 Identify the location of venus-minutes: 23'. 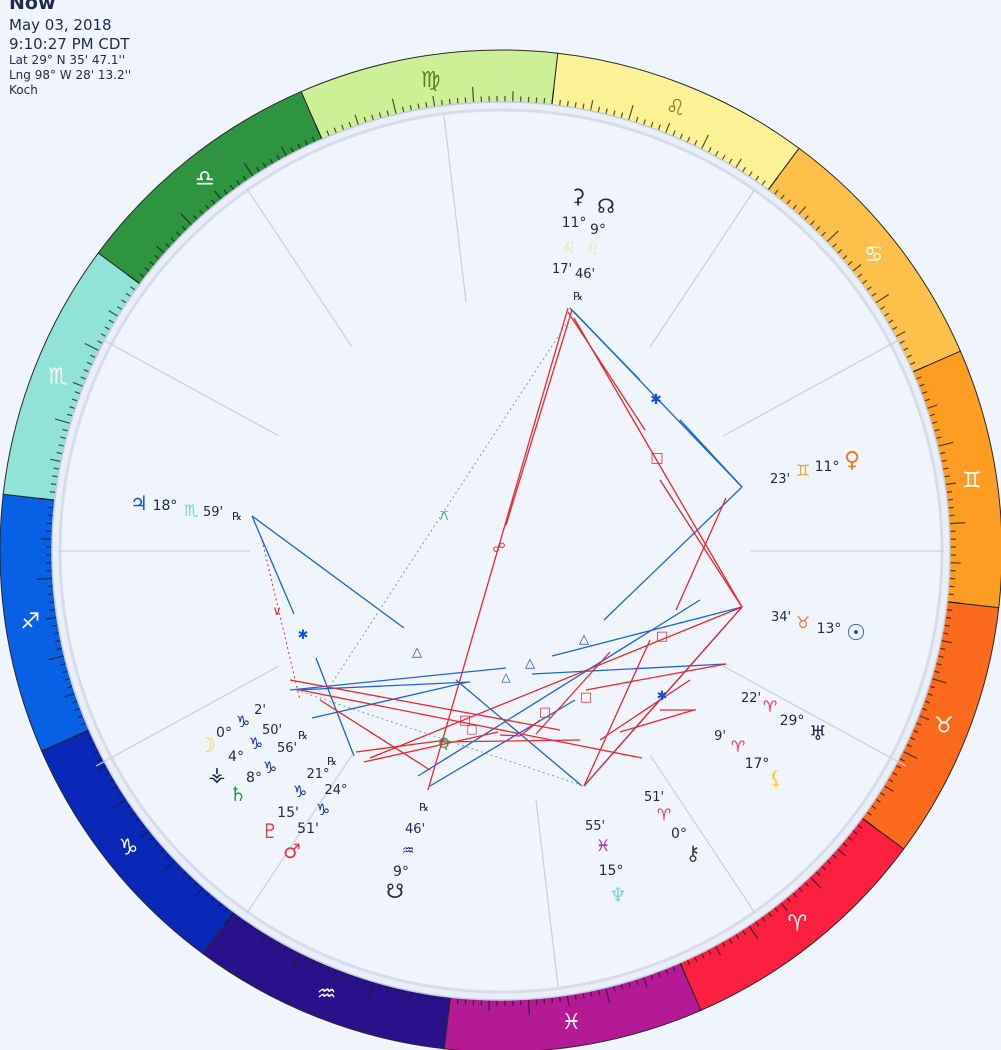
(780, 479).